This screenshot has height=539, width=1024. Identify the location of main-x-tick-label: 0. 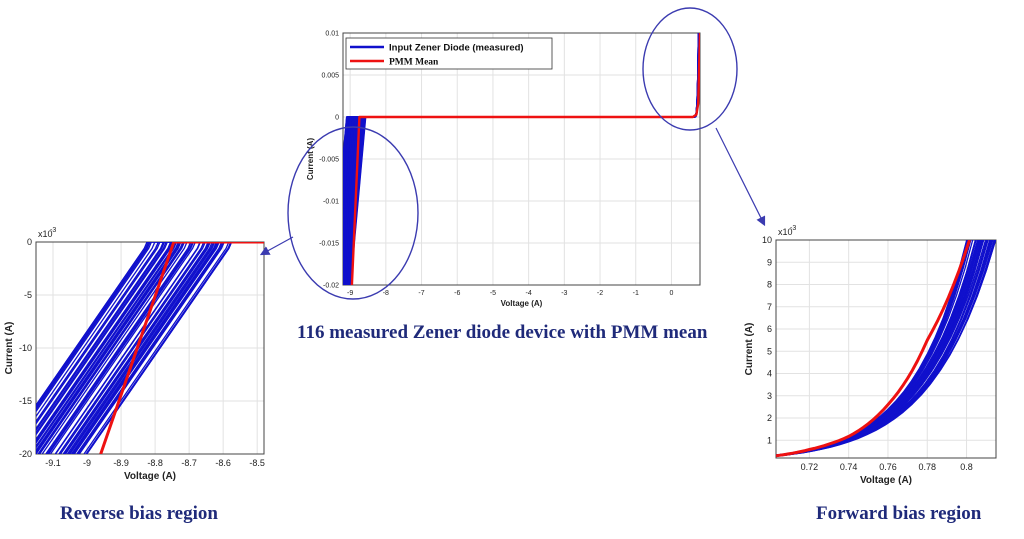
(671, 293).